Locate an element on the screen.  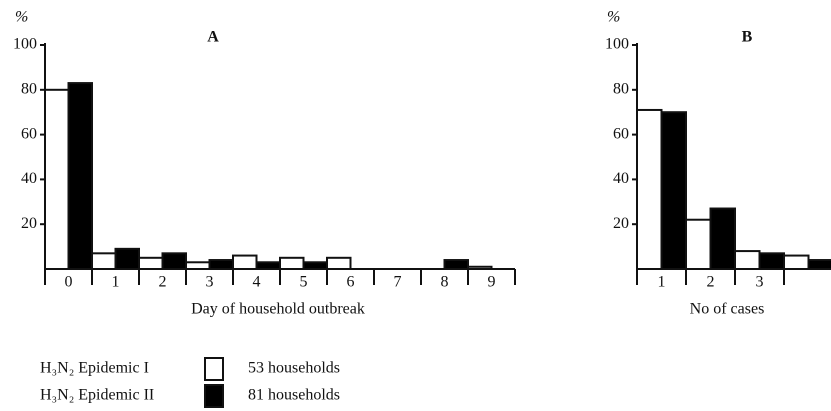
x-tick-label: 0 is located at coordinates (69, 282).